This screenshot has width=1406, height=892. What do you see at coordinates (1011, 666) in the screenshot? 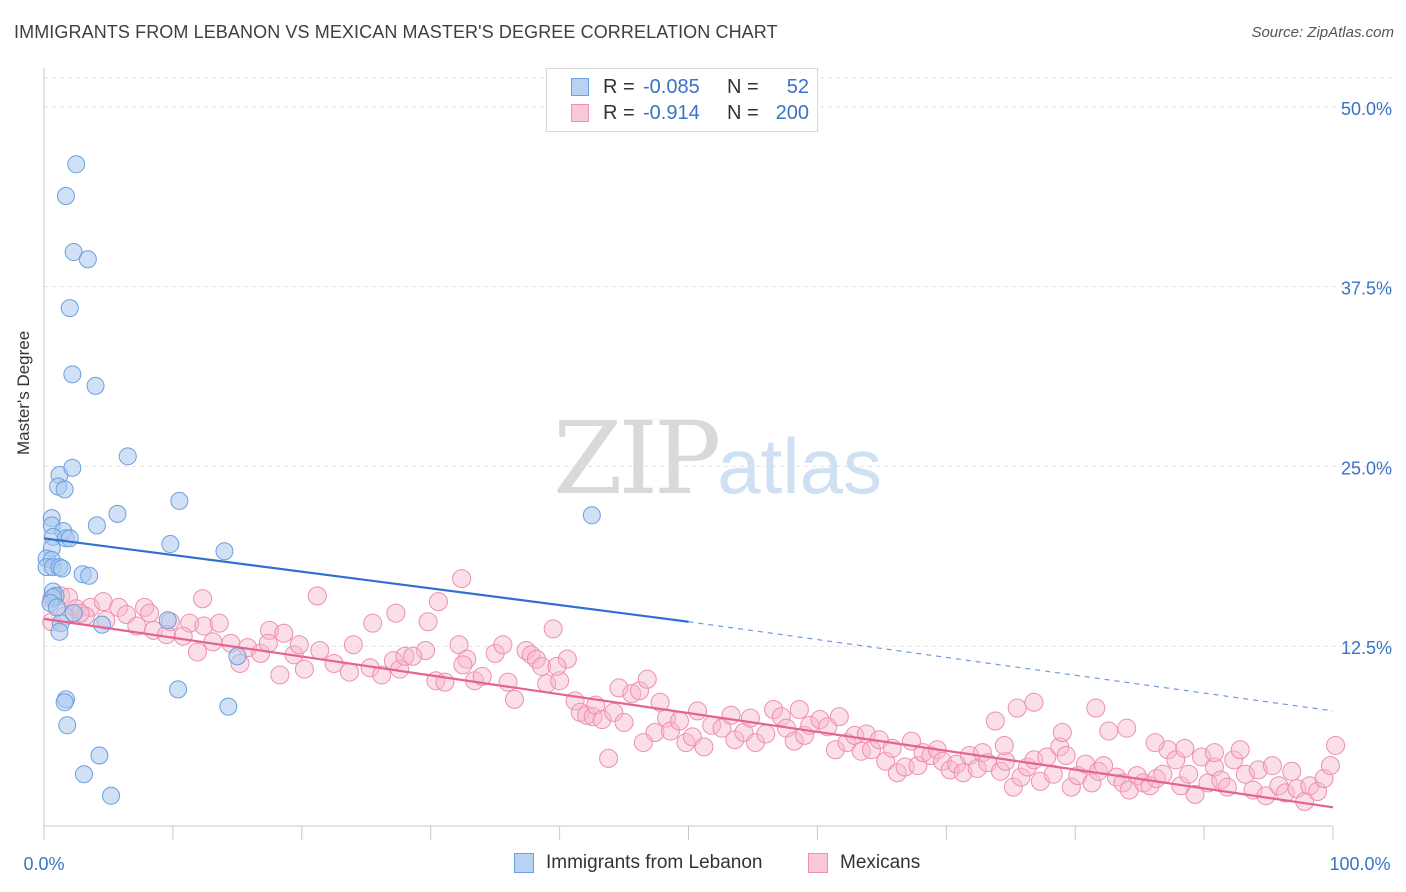
I see `lebanon-trend-extension` at bounding box center [1011, 666].